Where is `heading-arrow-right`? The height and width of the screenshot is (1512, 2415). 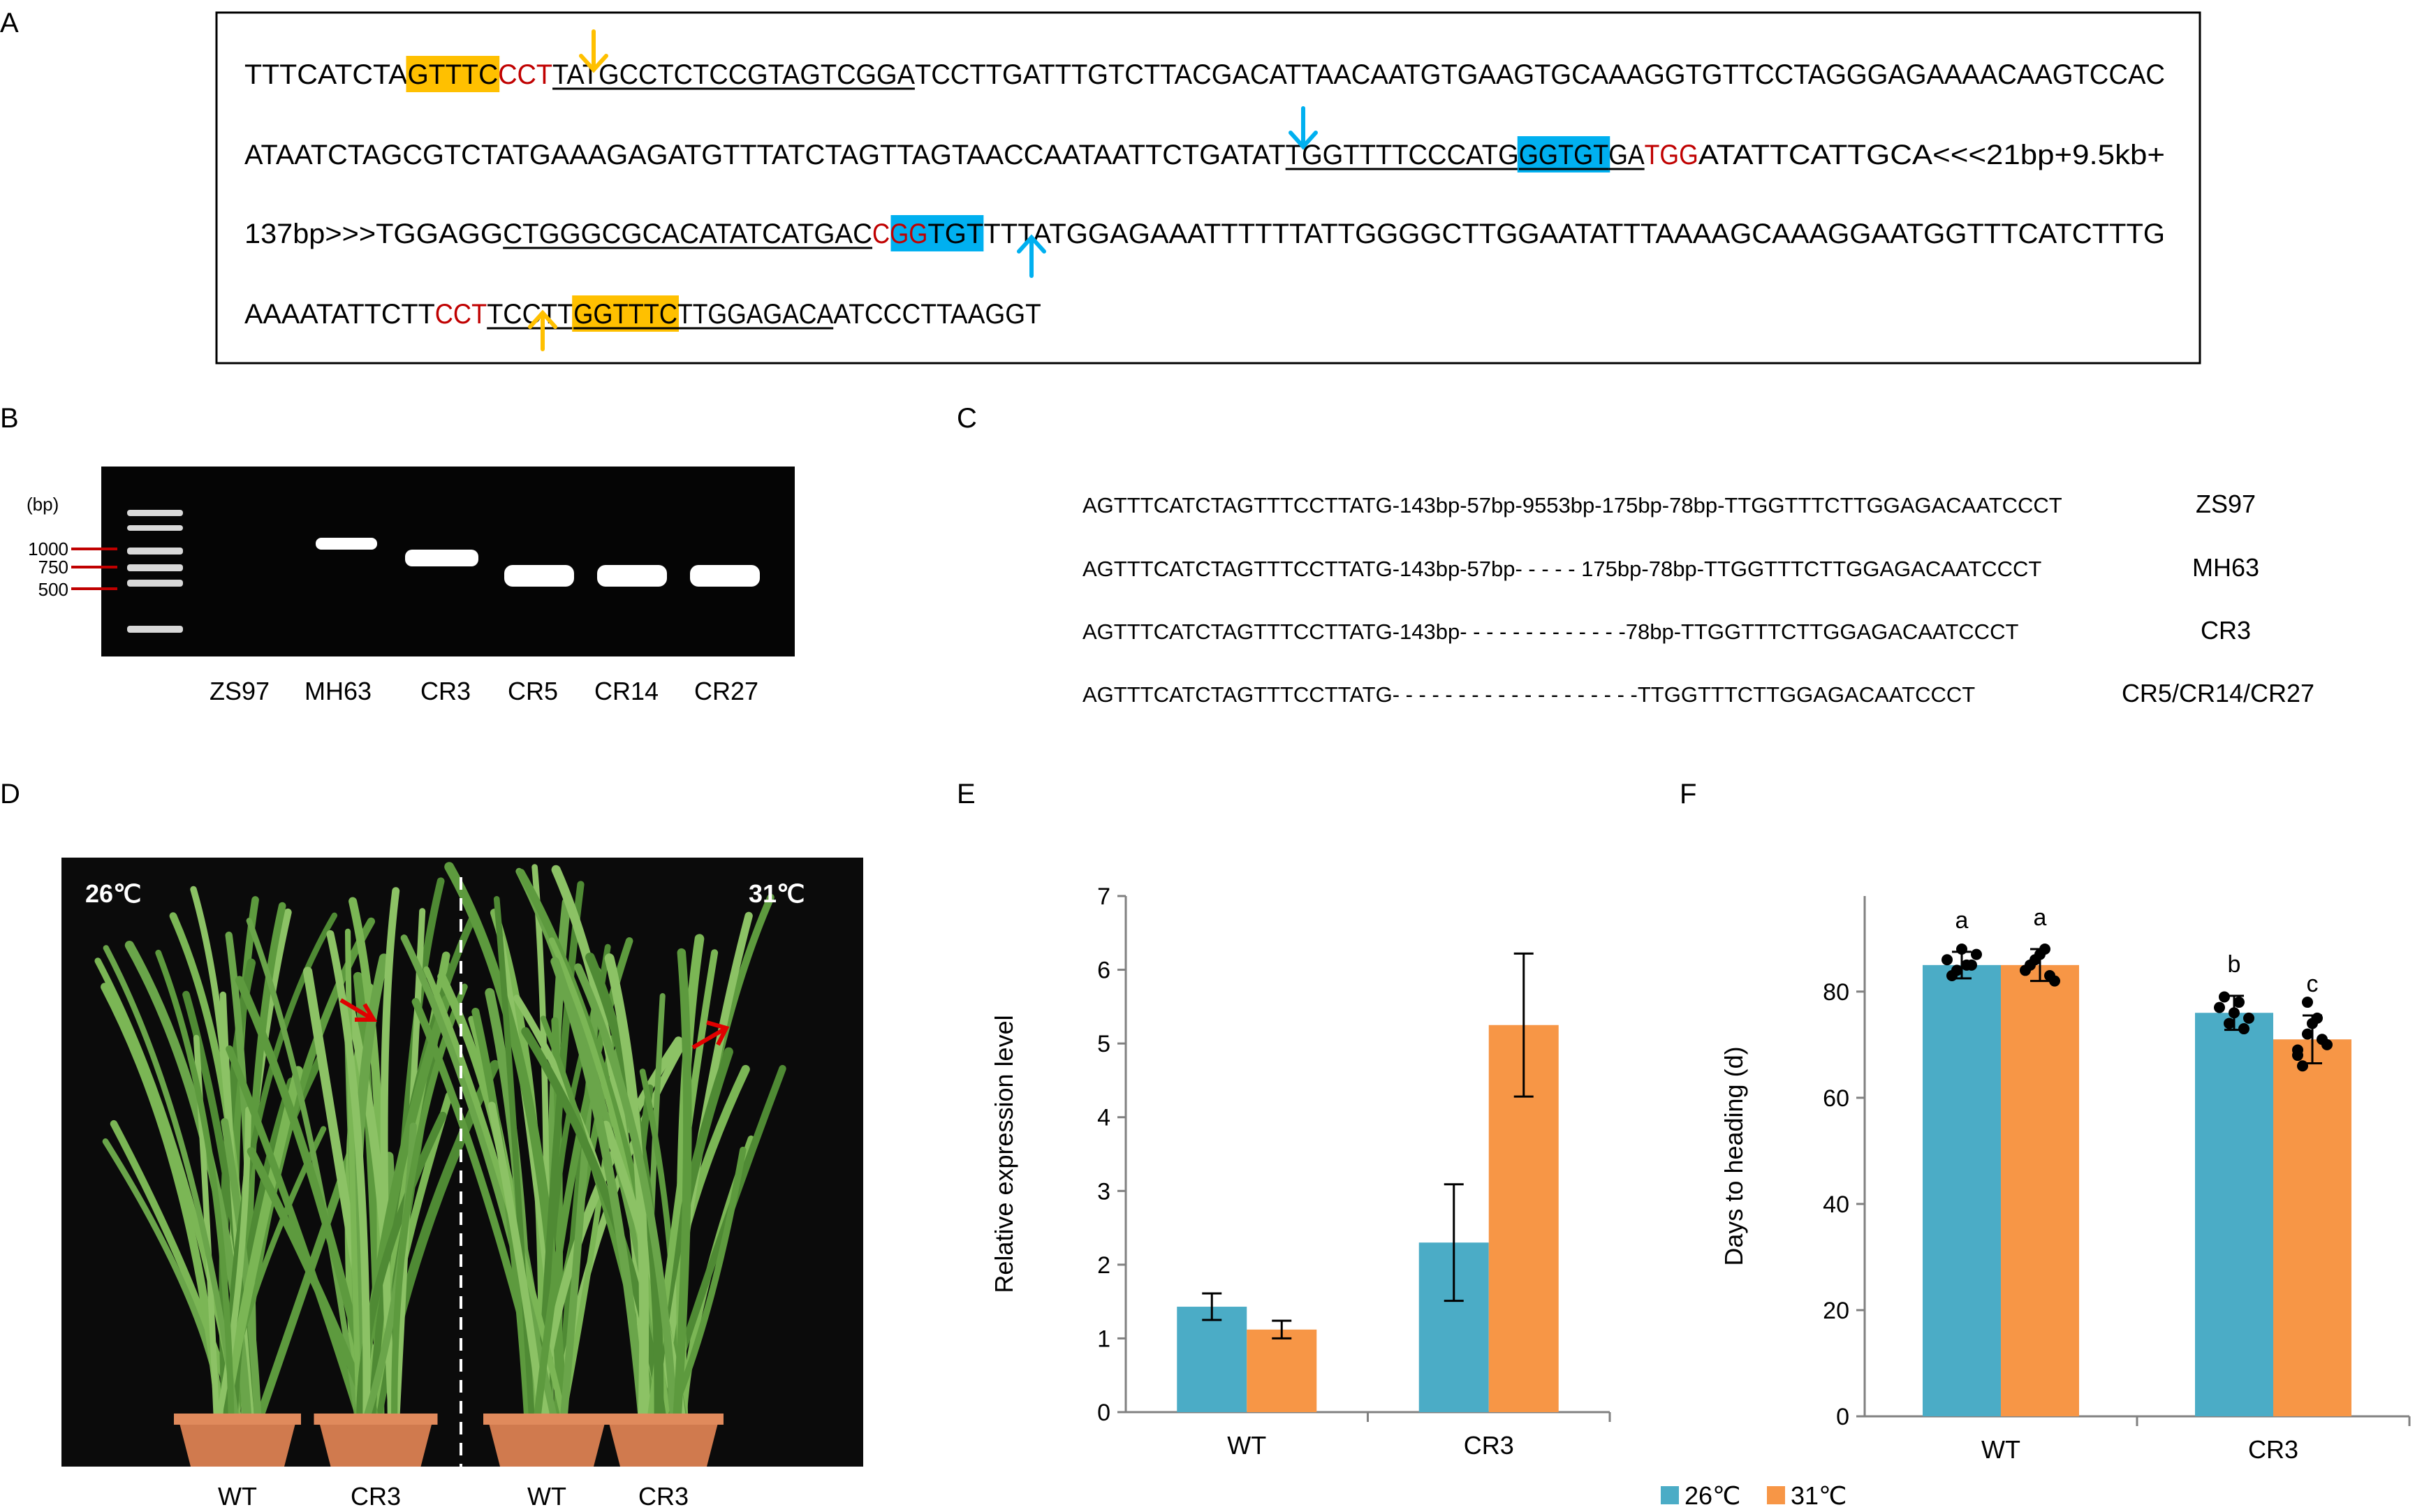 heading-arrow-right is located at coordinates (710, 1035).